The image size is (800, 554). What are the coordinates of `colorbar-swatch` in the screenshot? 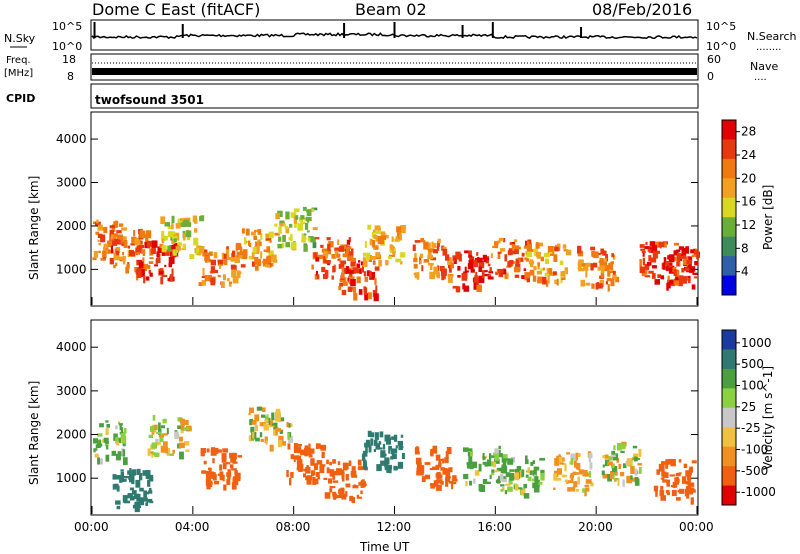 It's located at (729, 266).